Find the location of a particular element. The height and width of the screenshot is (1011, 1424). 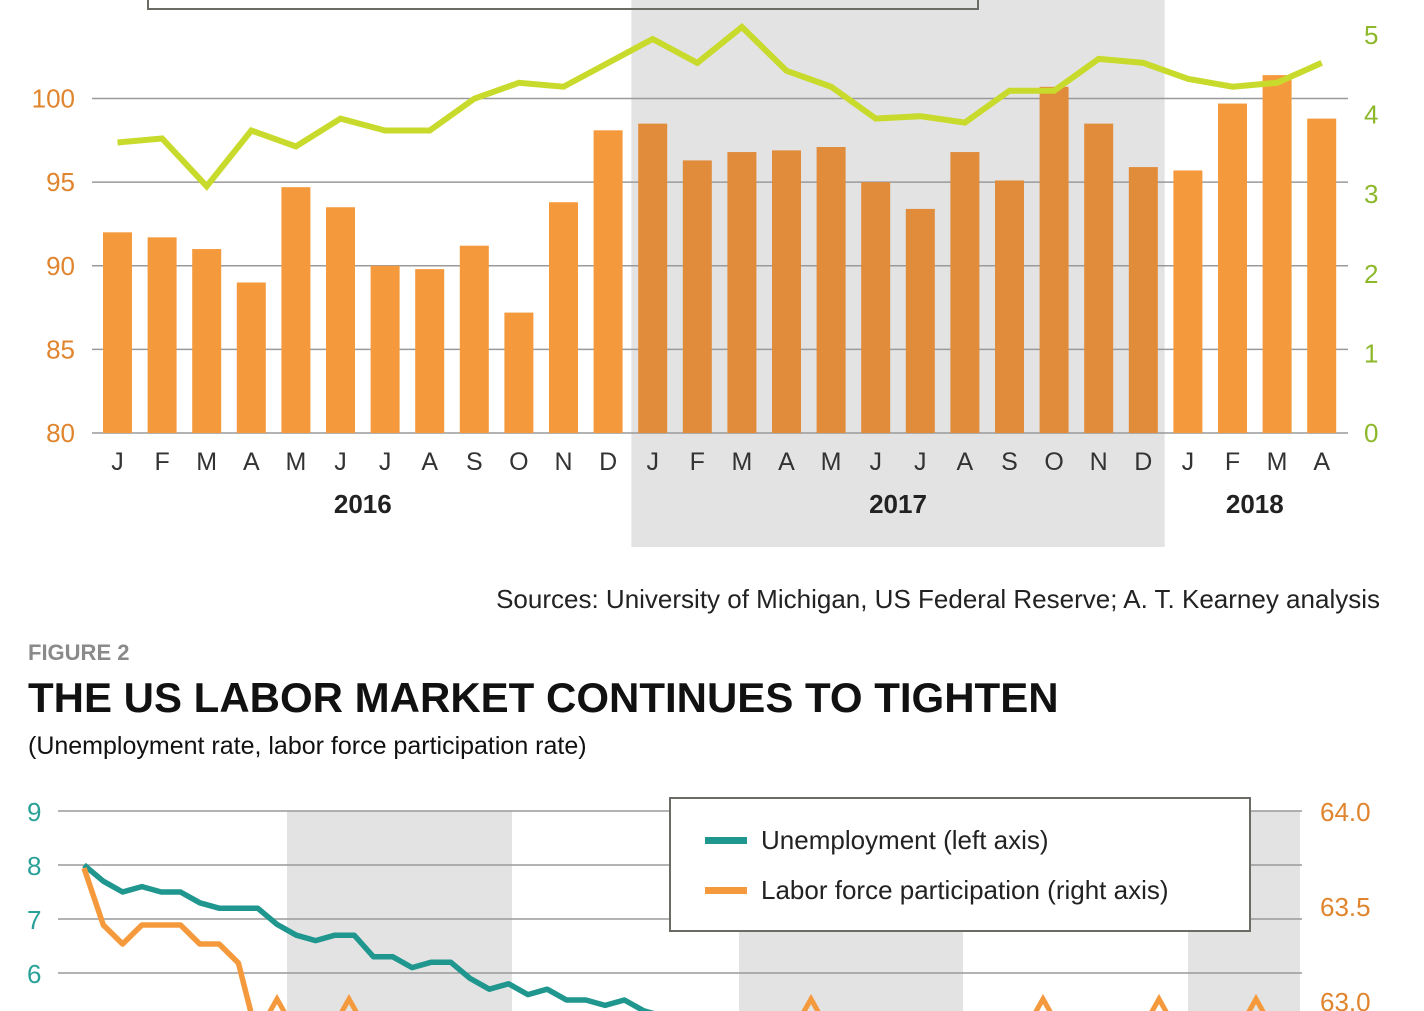

right-axis-tick: 5 is located at coordinates (1371, 35).